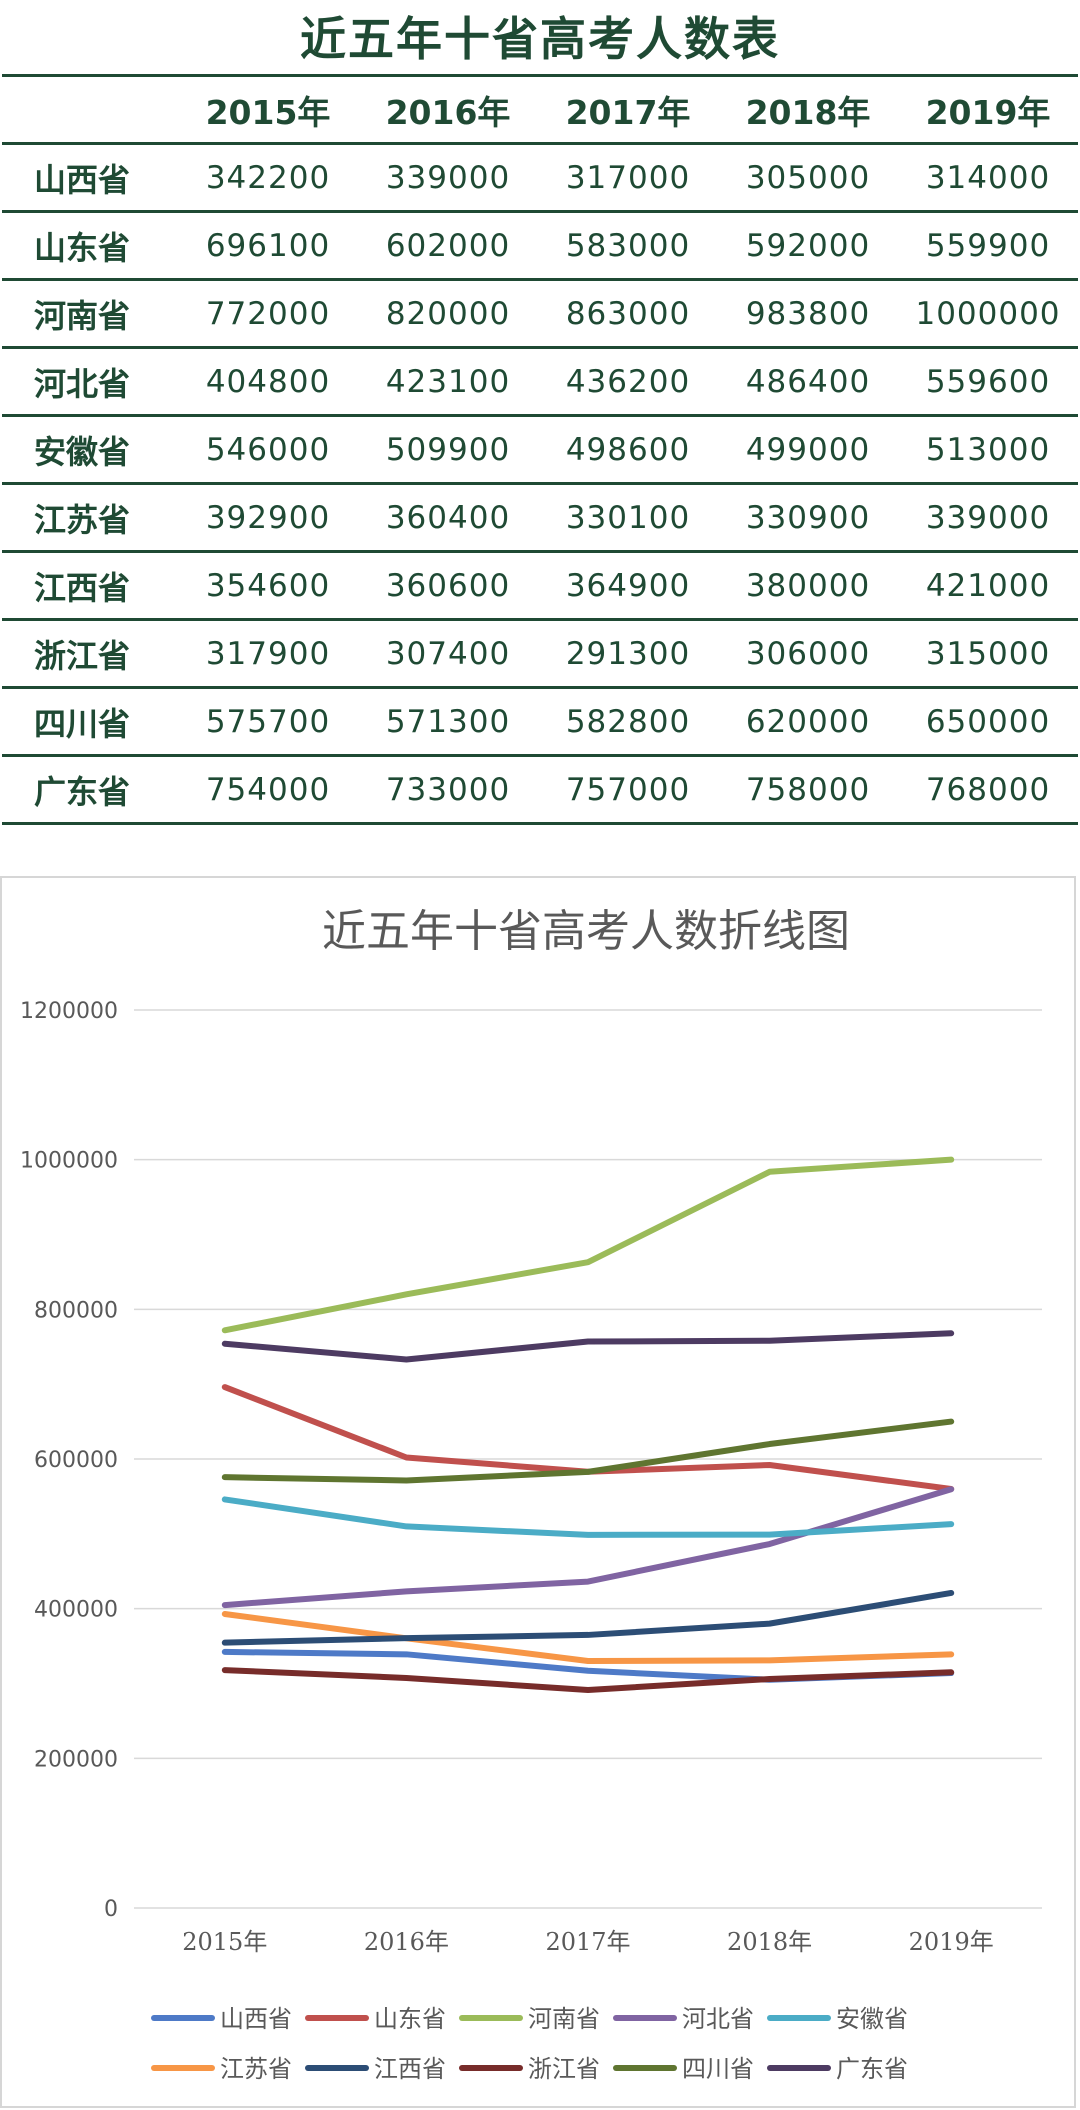  I want to click on table-row: 江苏省 392900 360400 330100 330900 339000, so click(540, 518).